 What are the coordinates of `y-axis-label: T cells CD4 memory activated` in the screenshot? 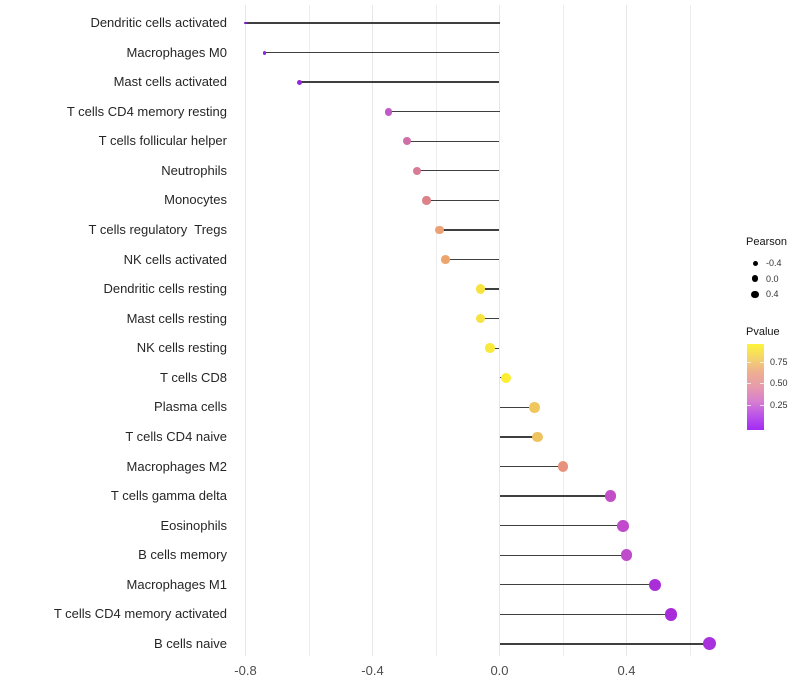 It's located at (140, 614).